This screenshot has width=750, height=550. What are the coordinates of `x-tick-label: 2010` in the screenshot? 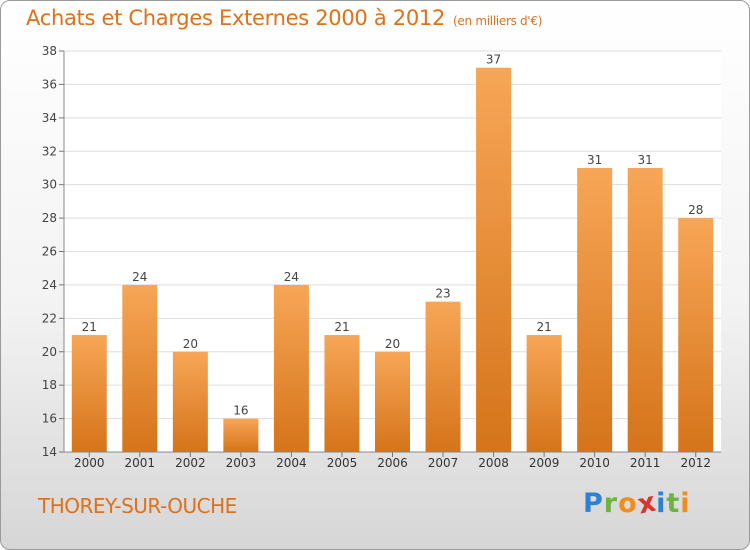 It's located at (594, 463).